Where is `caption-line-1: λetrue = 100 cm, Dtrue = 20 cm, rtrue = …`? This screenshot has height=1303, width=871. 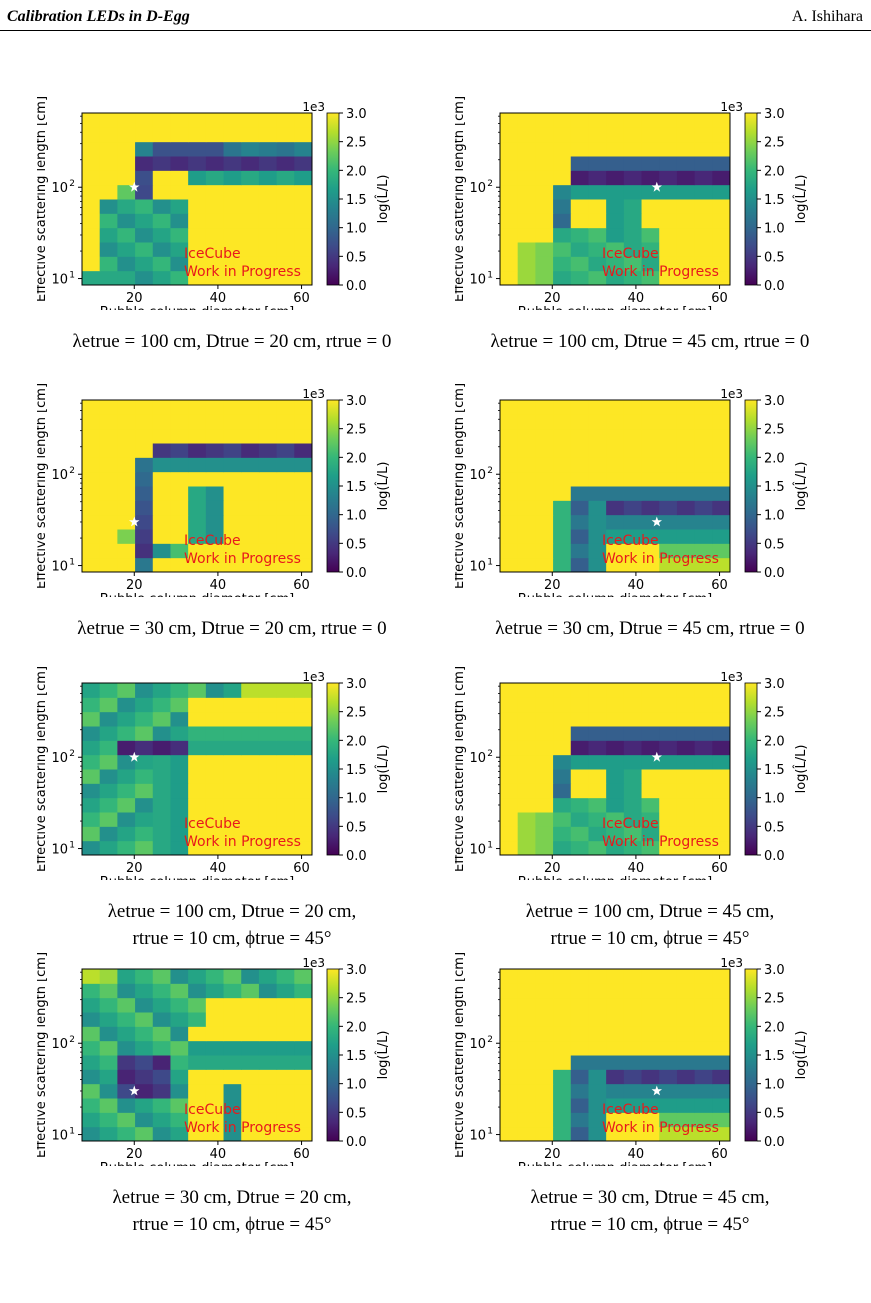
caption-line-1: λetrue = 100 cm, Dtrue = 20 cm, rtrue = … is located at coordinates (232, 341).